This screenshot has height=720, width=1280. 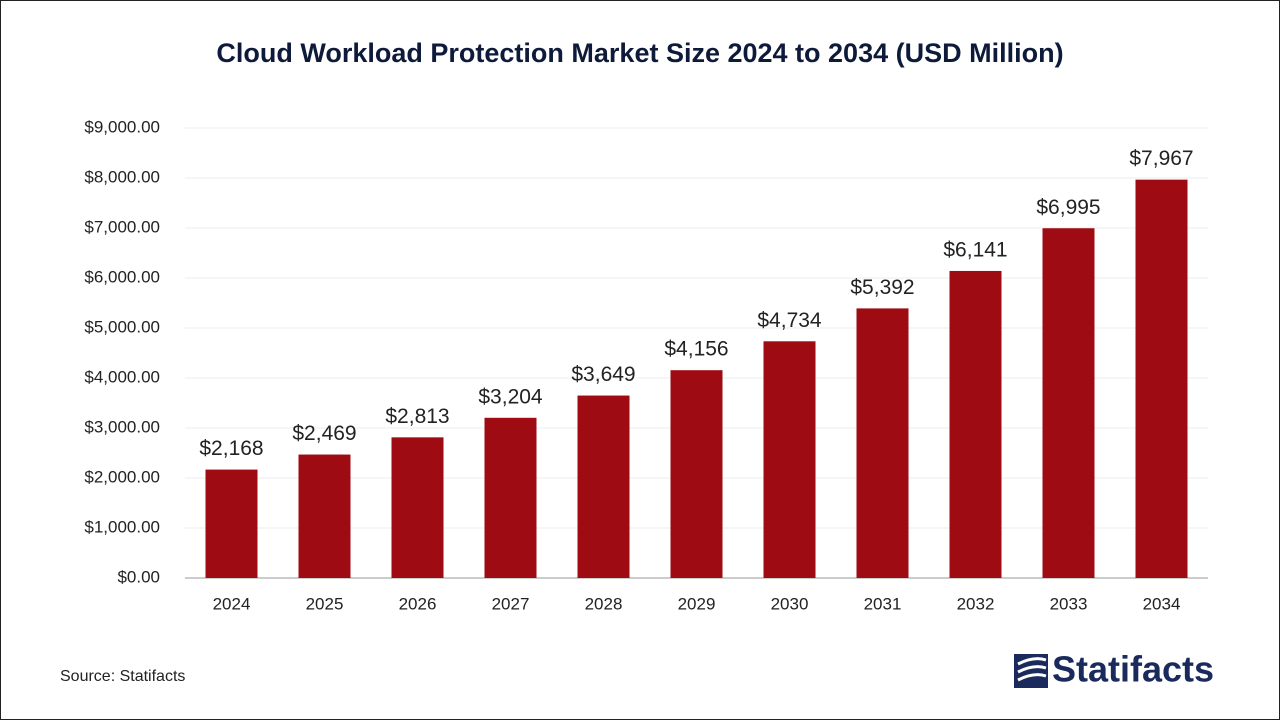 What do you see at coordinates (696, 349) in the screenshot?
I see `value-label: $4,156` at bounding box center [696, 349].